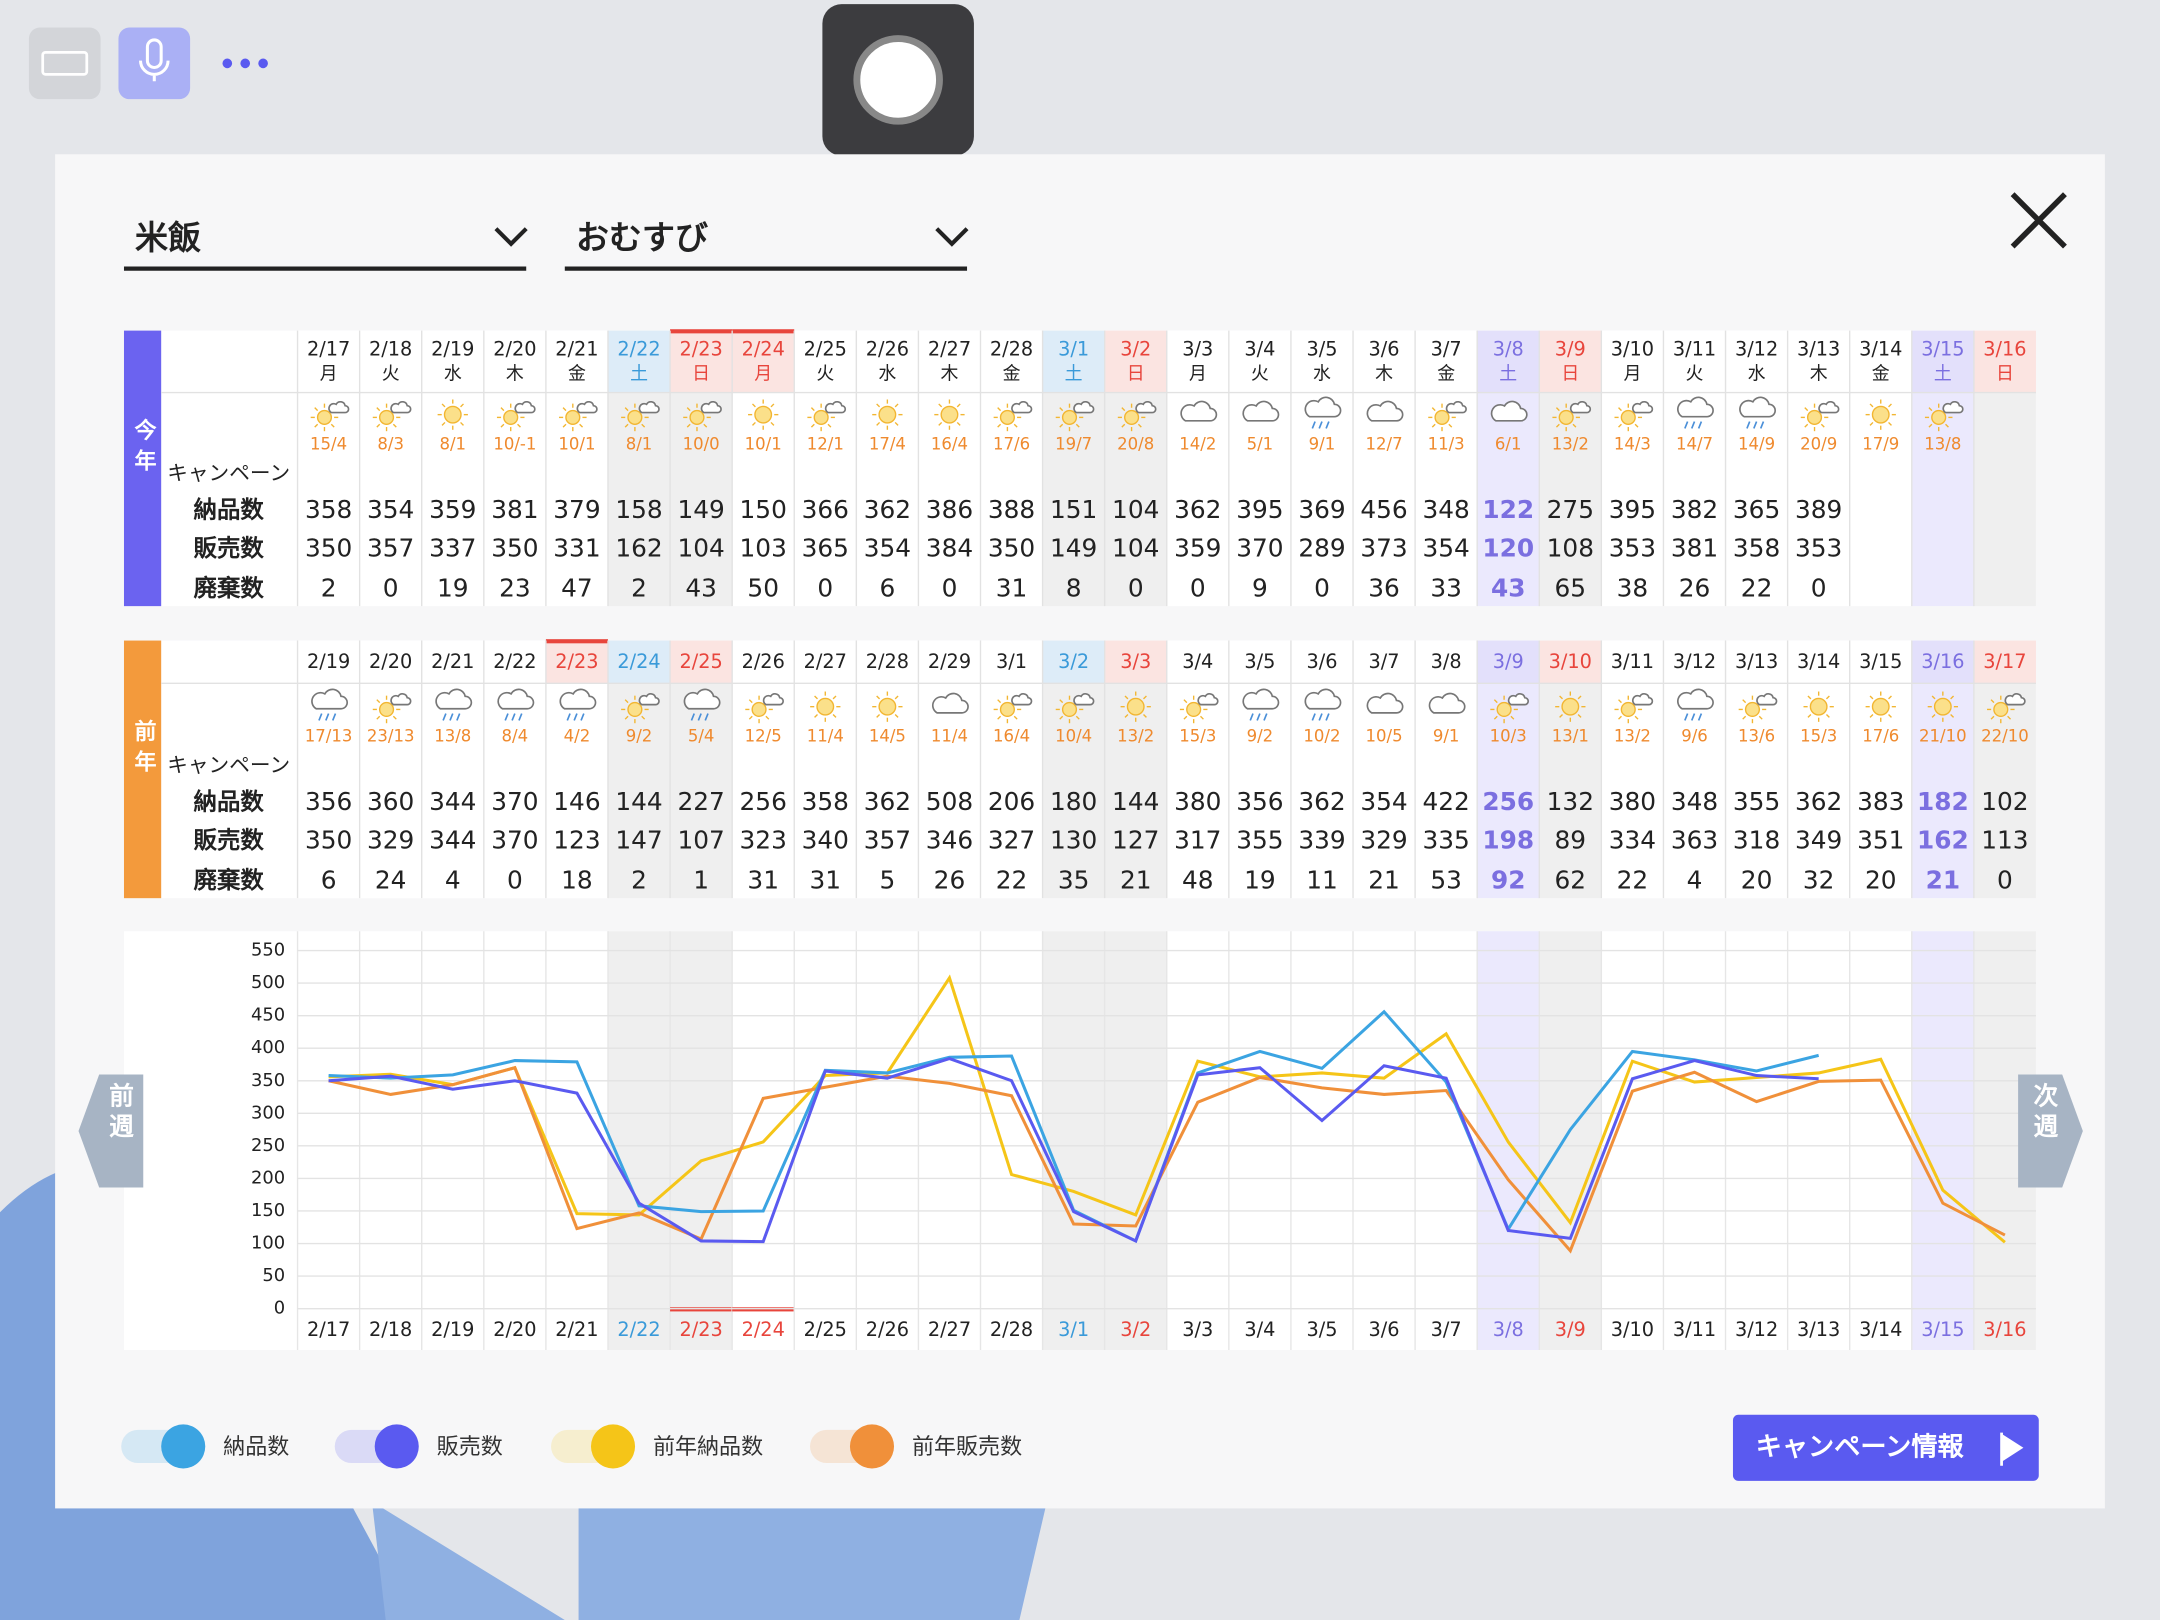  Describe the element at coordinates (1880, 801) in the screenshot. I see `table-value: 383` at that location.